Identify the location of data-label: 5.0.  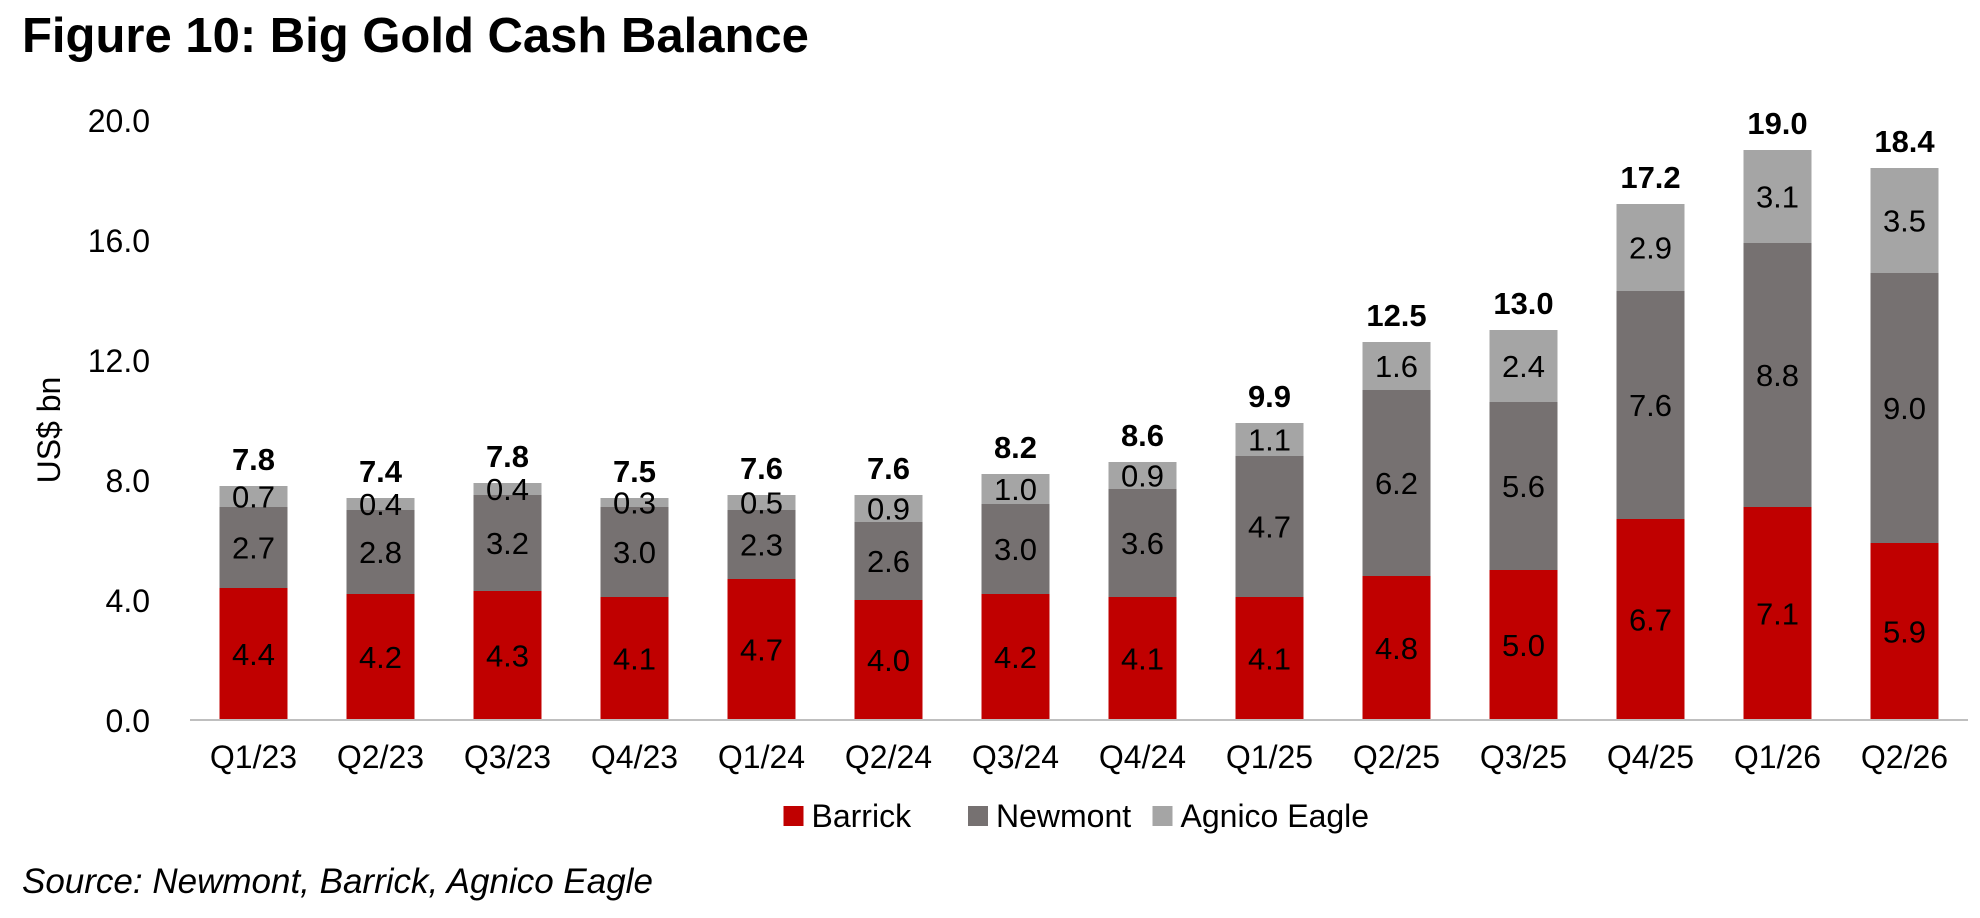
(1523, 645).